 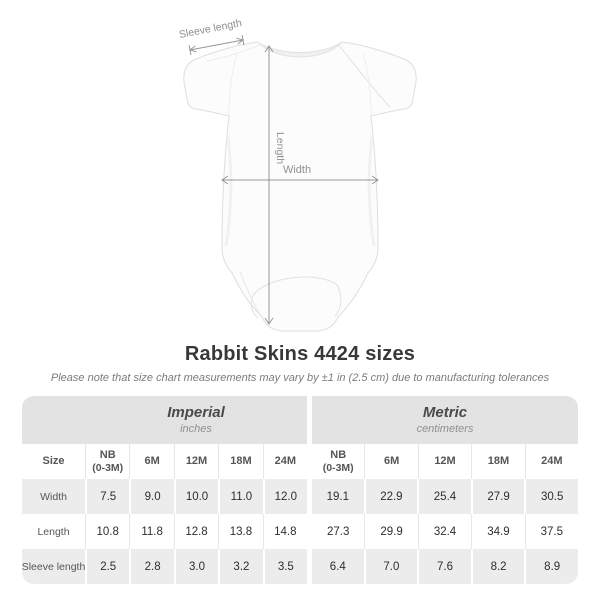 I want to click on size-col-header: 12M, so click(x=444, y=461).